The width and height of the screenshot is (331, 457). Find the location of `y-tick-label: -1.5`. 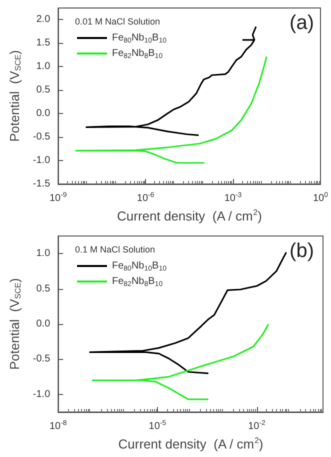

y-tick-label: -1.5 is located at coordinates (41, 184).